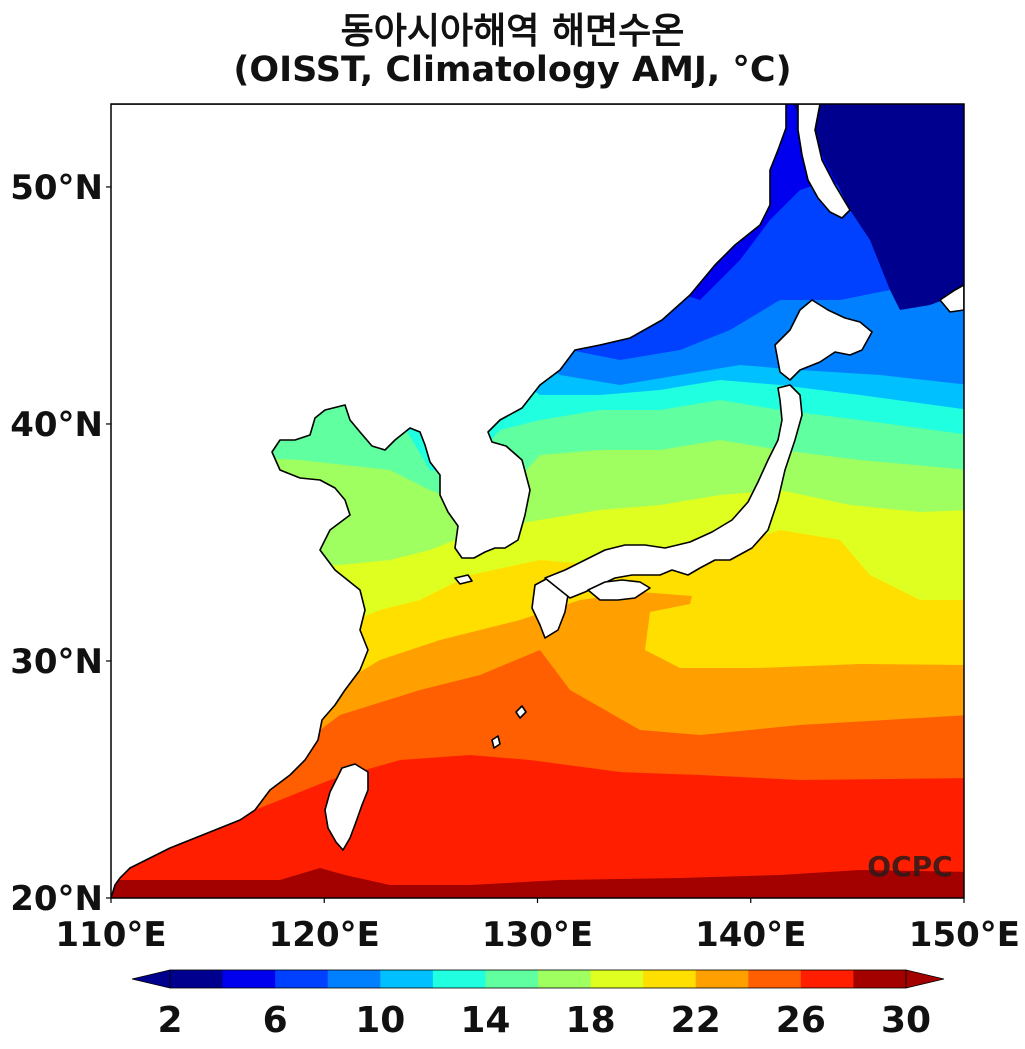 This screenshot has height=1049, width=1025. Describe the element at coordinates (591, 1020) in the screenshot. I see `colorbar-tick-label: 18` at that location.